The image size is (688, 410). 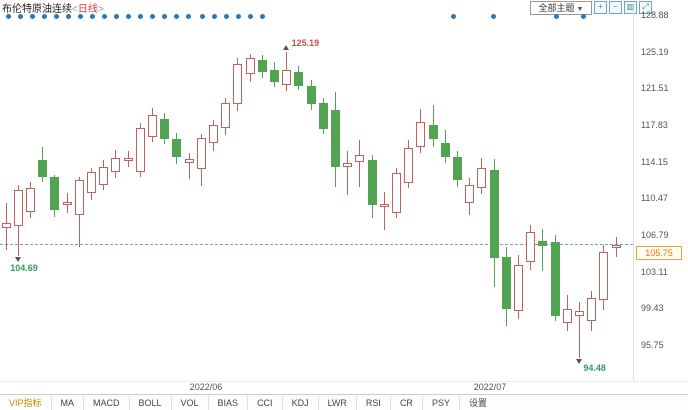 I want to click on y-axis-label: 121.51, so click(x=655, y=88).